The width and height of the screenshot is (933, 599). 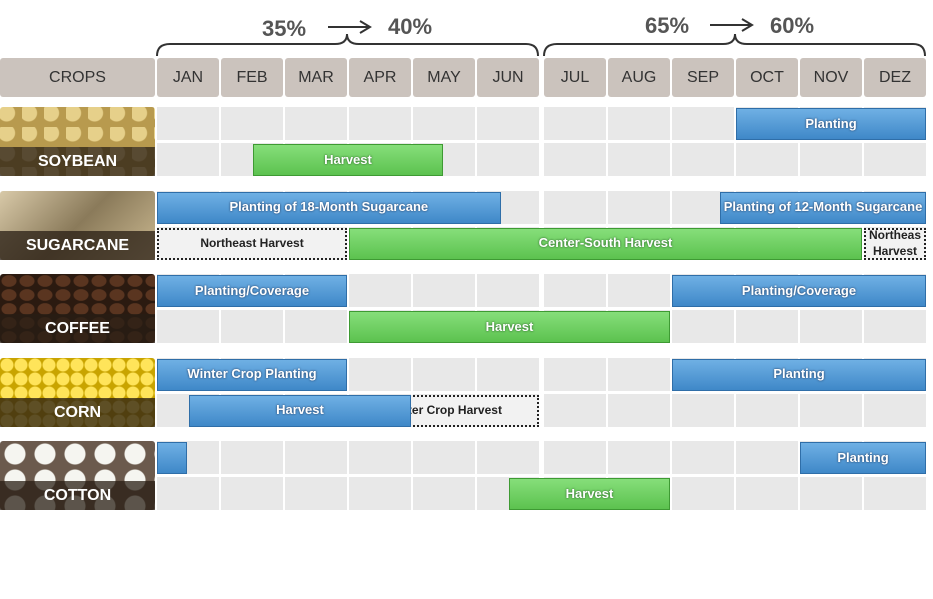 I want to click on percent-label: 40%, so click(x=410, y=26).